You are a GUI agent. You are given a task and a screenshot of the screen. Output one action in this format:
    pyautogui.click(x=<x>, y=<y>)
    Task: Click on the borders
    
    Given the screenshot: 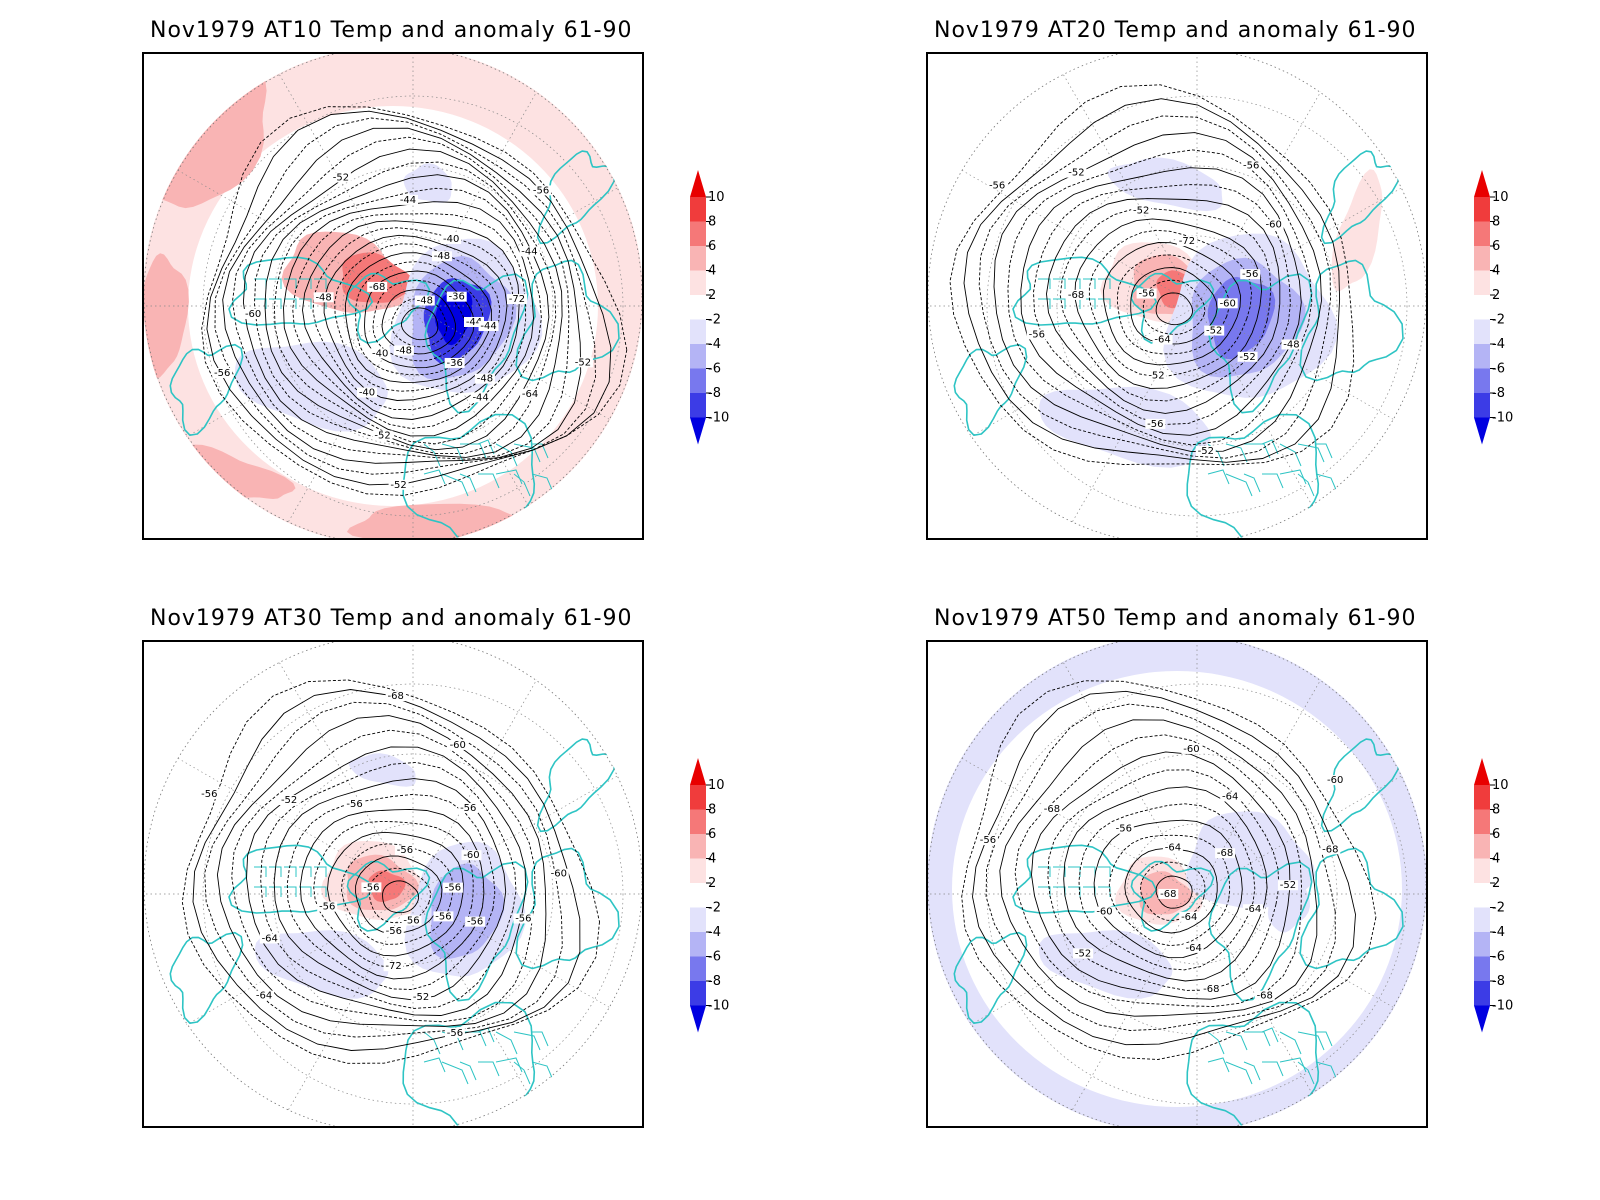 What is the action you would take?
    pyautogui.click(x=404, y=975)
    